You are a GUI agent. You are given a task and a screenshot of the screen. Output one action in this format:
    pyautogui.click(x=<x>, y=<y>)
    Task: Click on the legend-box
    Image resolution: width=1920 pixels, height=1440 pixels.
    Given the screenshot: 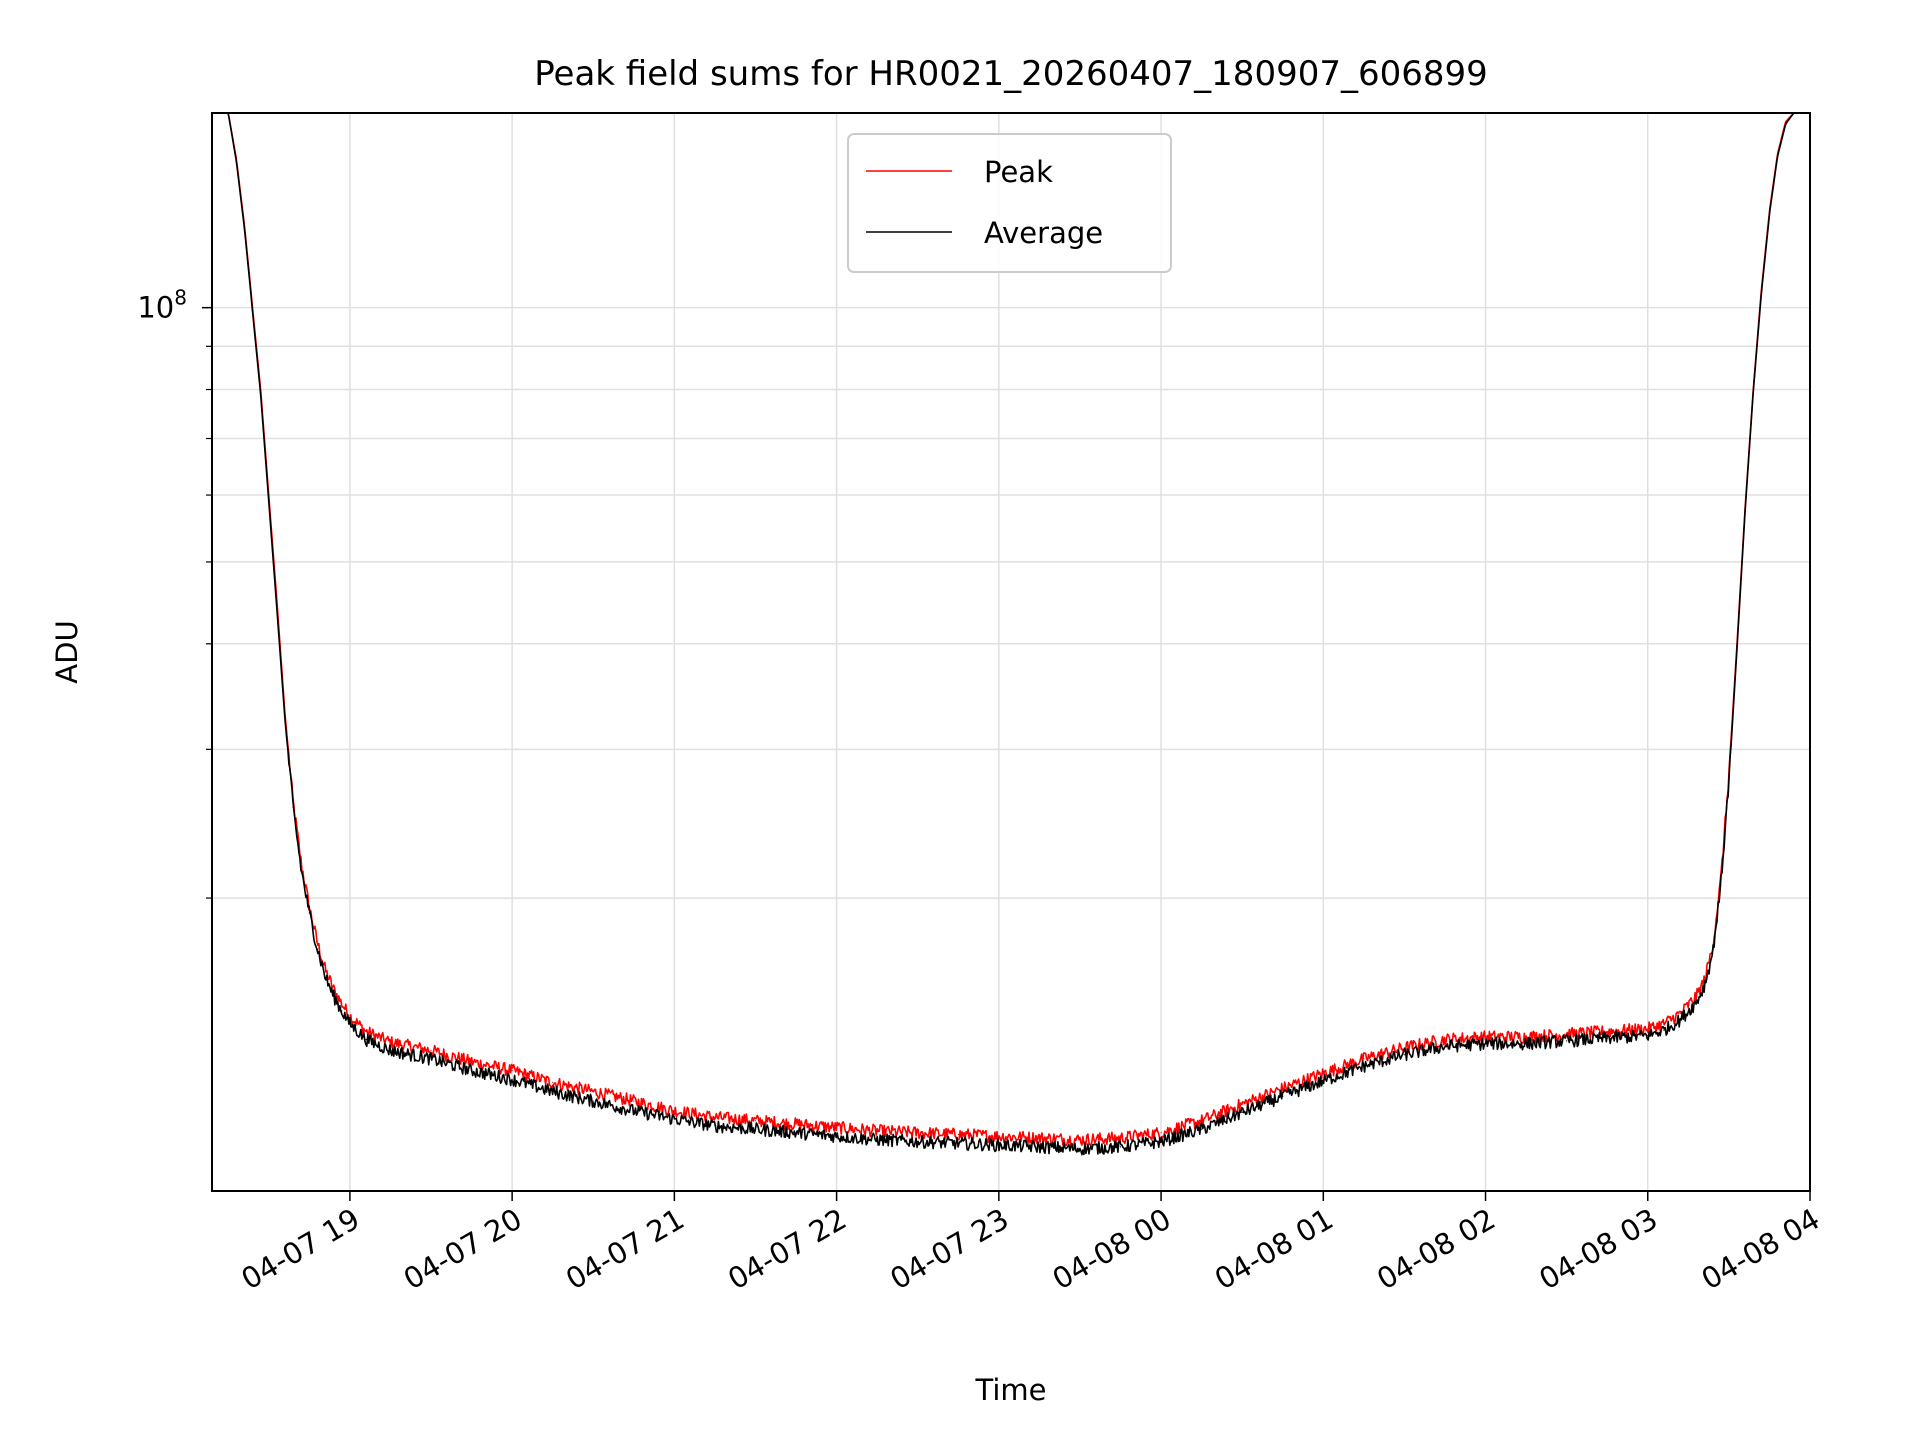 What is the action you would take?
    pyautogui.click(x=1009, y=203)
    